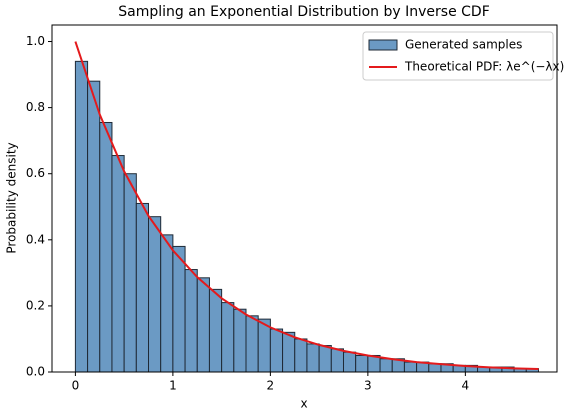  I want to click on y-tick-label: 0.0, so click(35, 372).